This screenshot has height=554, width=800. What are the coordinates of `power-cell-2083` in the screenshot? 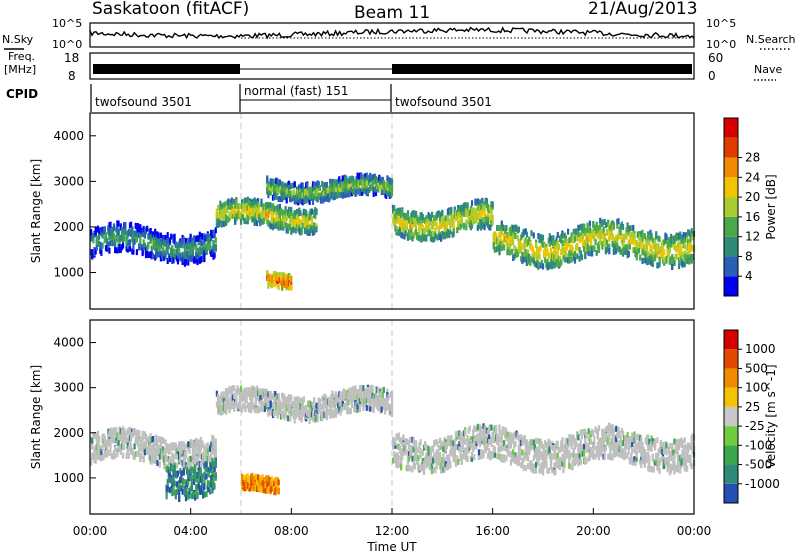 It's located at (562, 235).